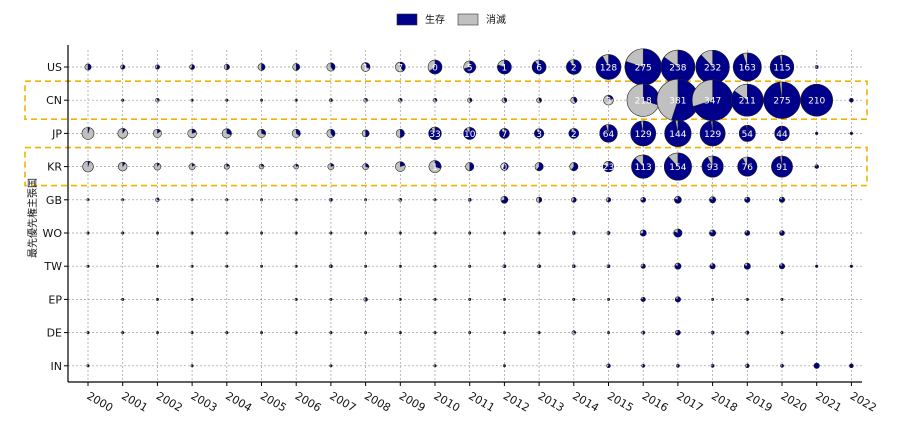  What do you see at coordinates (713, 200) in the screenshot?
I see `bubble-gb-2018` at bounding box center [713, 200].